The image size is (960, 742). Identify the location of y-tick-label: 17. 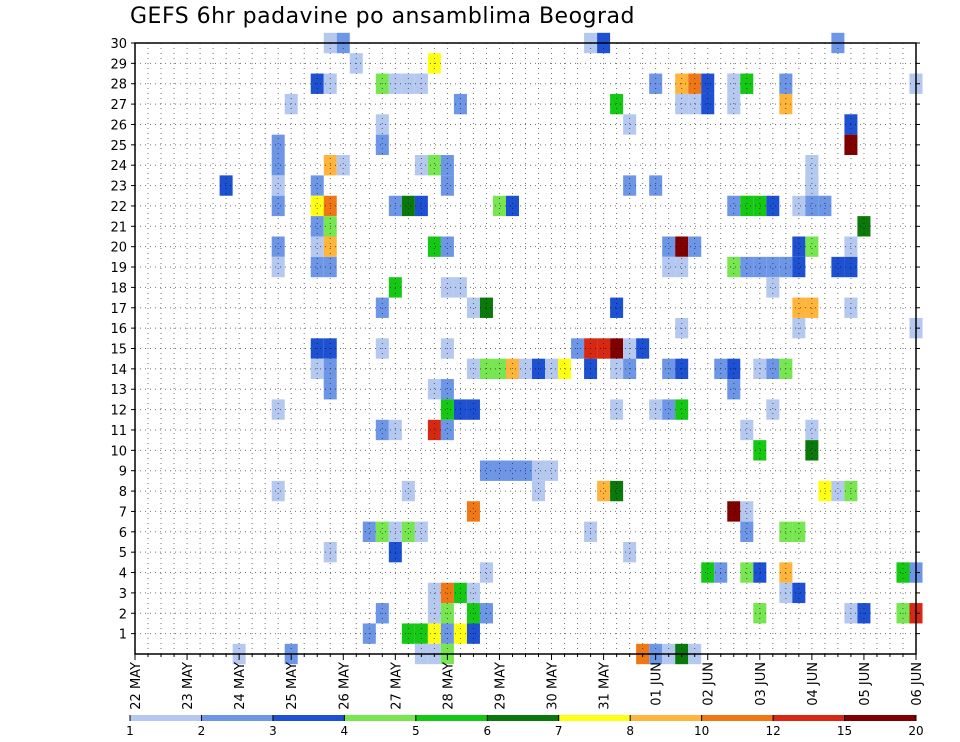
(118, 309).